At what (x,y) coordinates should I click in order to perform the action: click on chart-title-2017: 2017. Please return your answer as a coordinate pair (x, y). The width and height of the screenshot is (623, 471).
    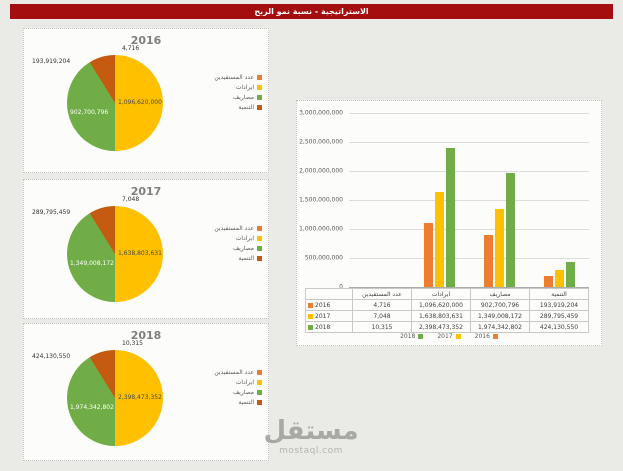
    Looking at the image, I should click on (146, 191).